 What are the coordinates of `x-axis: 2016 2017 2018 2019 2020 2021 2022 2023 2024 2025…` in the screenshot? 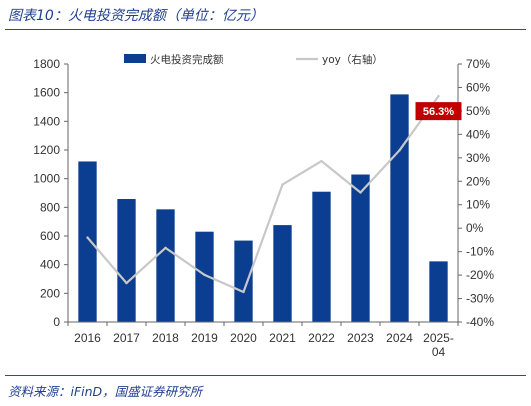 It's located at (263, 340).